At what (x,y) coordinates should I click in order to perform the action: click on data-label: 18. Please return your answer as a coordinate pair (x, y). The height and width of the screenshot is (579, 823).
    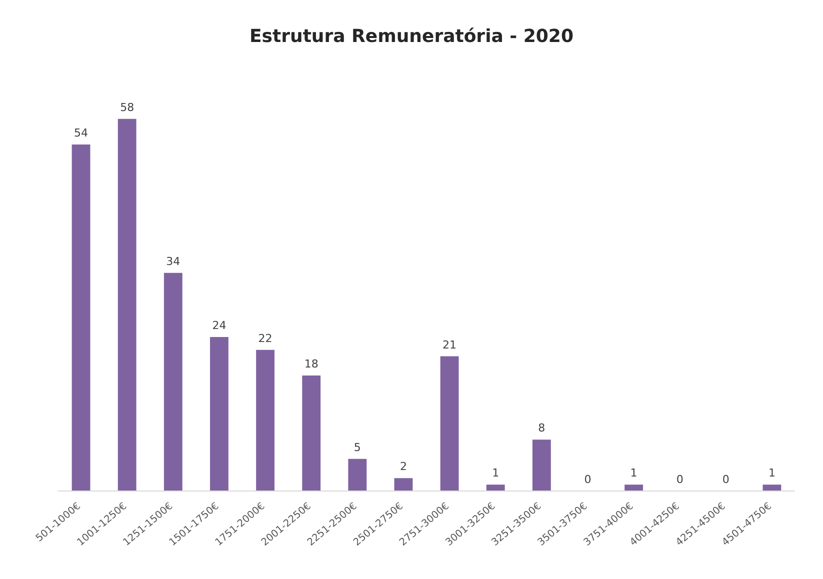
    Looking at the image, I should click on (311, 364).